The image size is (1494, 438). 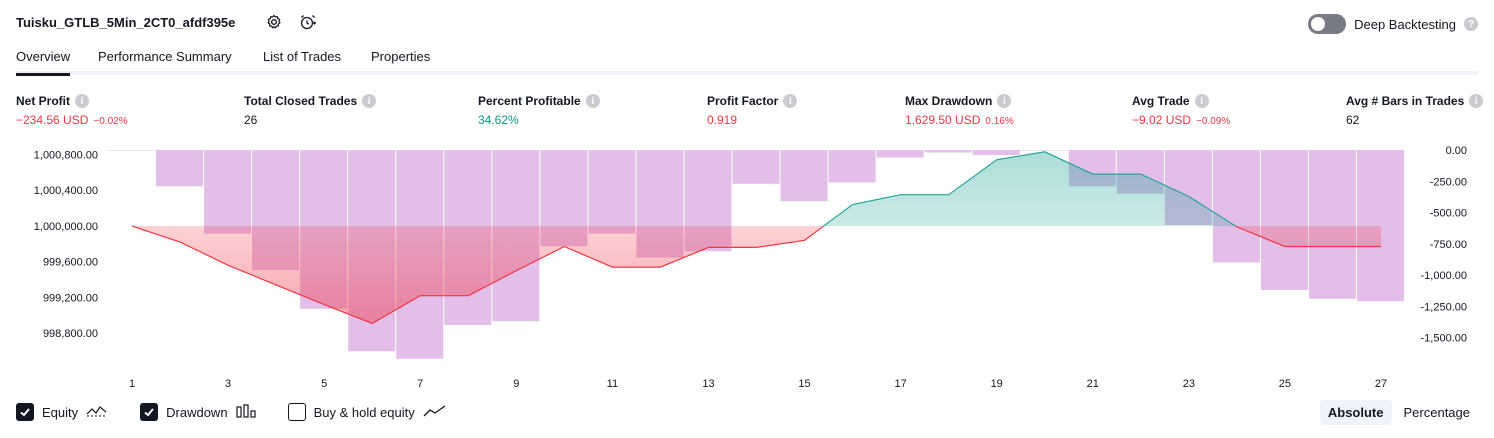 What do you see at coordinates (1327, 24) in the screenshot?
I see `deep-backtesting-toggle` at bounding box center [1327, 24].